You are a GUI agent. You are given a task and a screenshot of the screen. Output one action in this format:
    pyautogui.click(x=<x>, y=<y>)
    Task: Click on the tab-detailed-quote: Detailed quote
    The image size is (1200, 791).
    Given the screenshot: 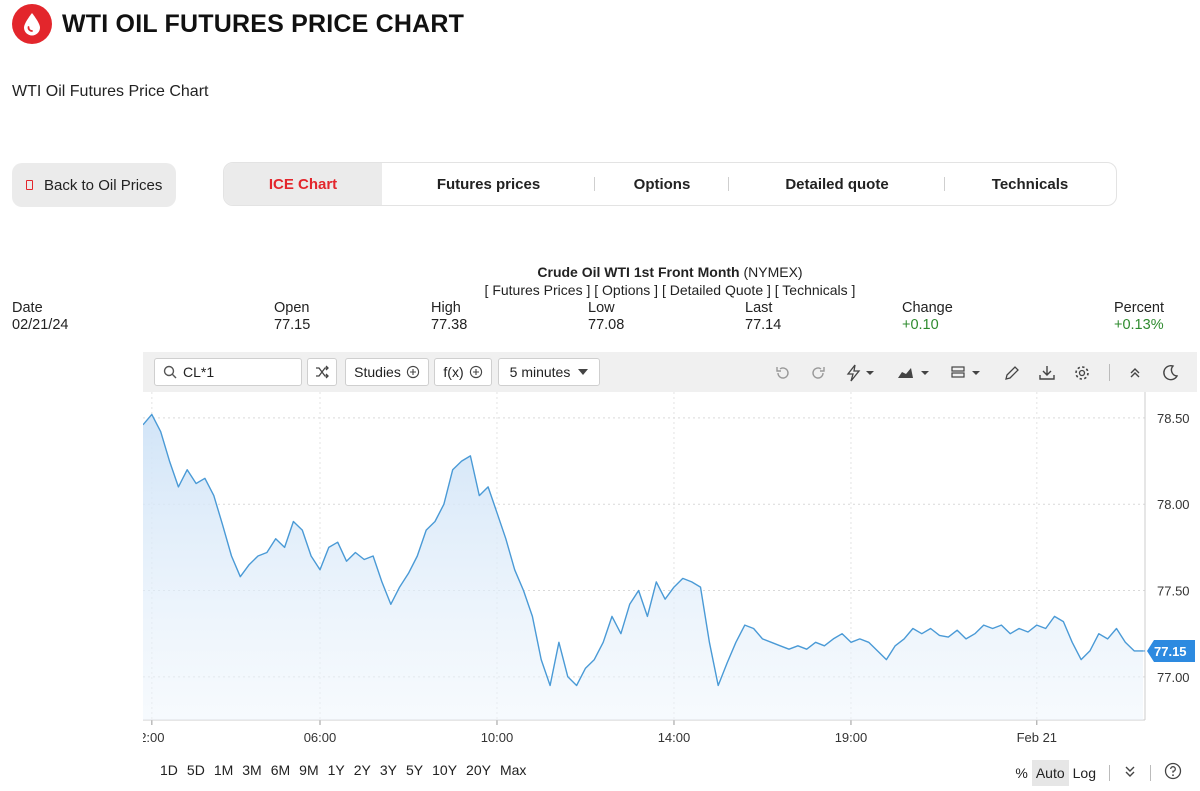 What is the action you would take?
    pyautogui.click(x=837, y=184)
    